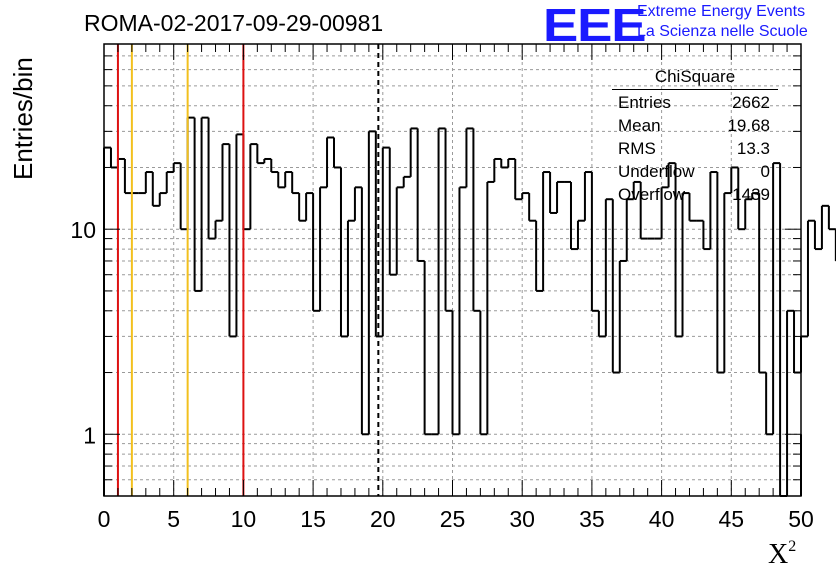  I want to click on x-tick-label: 35, so click(592, 519).